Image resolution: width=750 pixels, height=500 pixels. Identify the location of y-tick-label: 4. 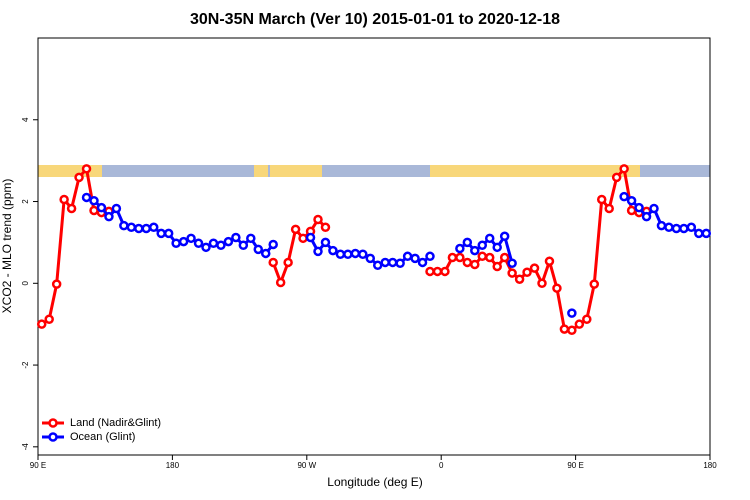
(25, 119).